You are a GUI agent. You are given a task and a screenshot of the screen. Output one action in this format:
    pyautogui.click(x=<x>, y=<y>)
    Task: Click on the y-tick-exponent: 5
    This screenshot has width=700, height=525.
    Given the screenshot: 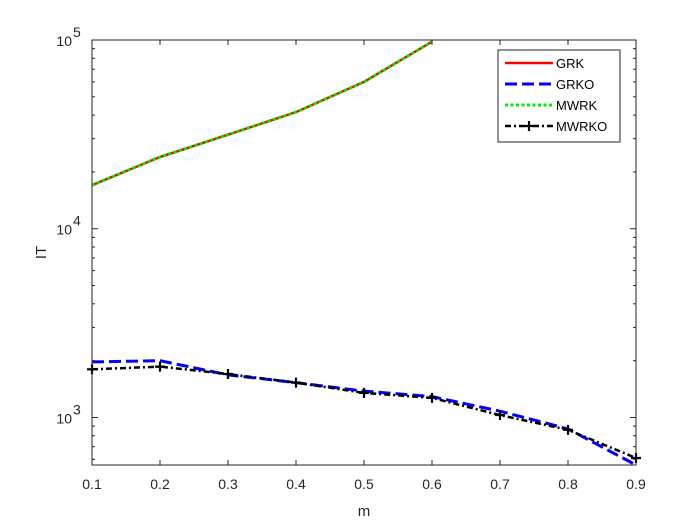 What is the action you would take?
    pyautogui.click(x=77, y=32)
    